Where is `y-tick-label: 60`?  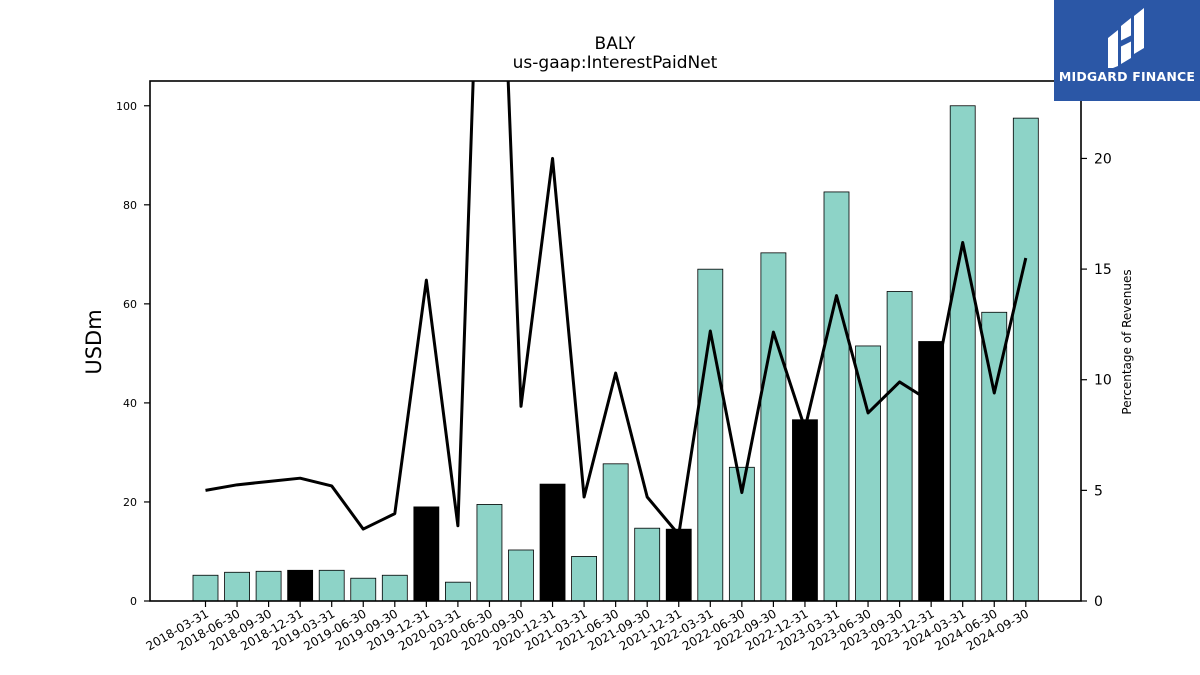
y-tick-label: 60 is located at coordinates (130, 304).